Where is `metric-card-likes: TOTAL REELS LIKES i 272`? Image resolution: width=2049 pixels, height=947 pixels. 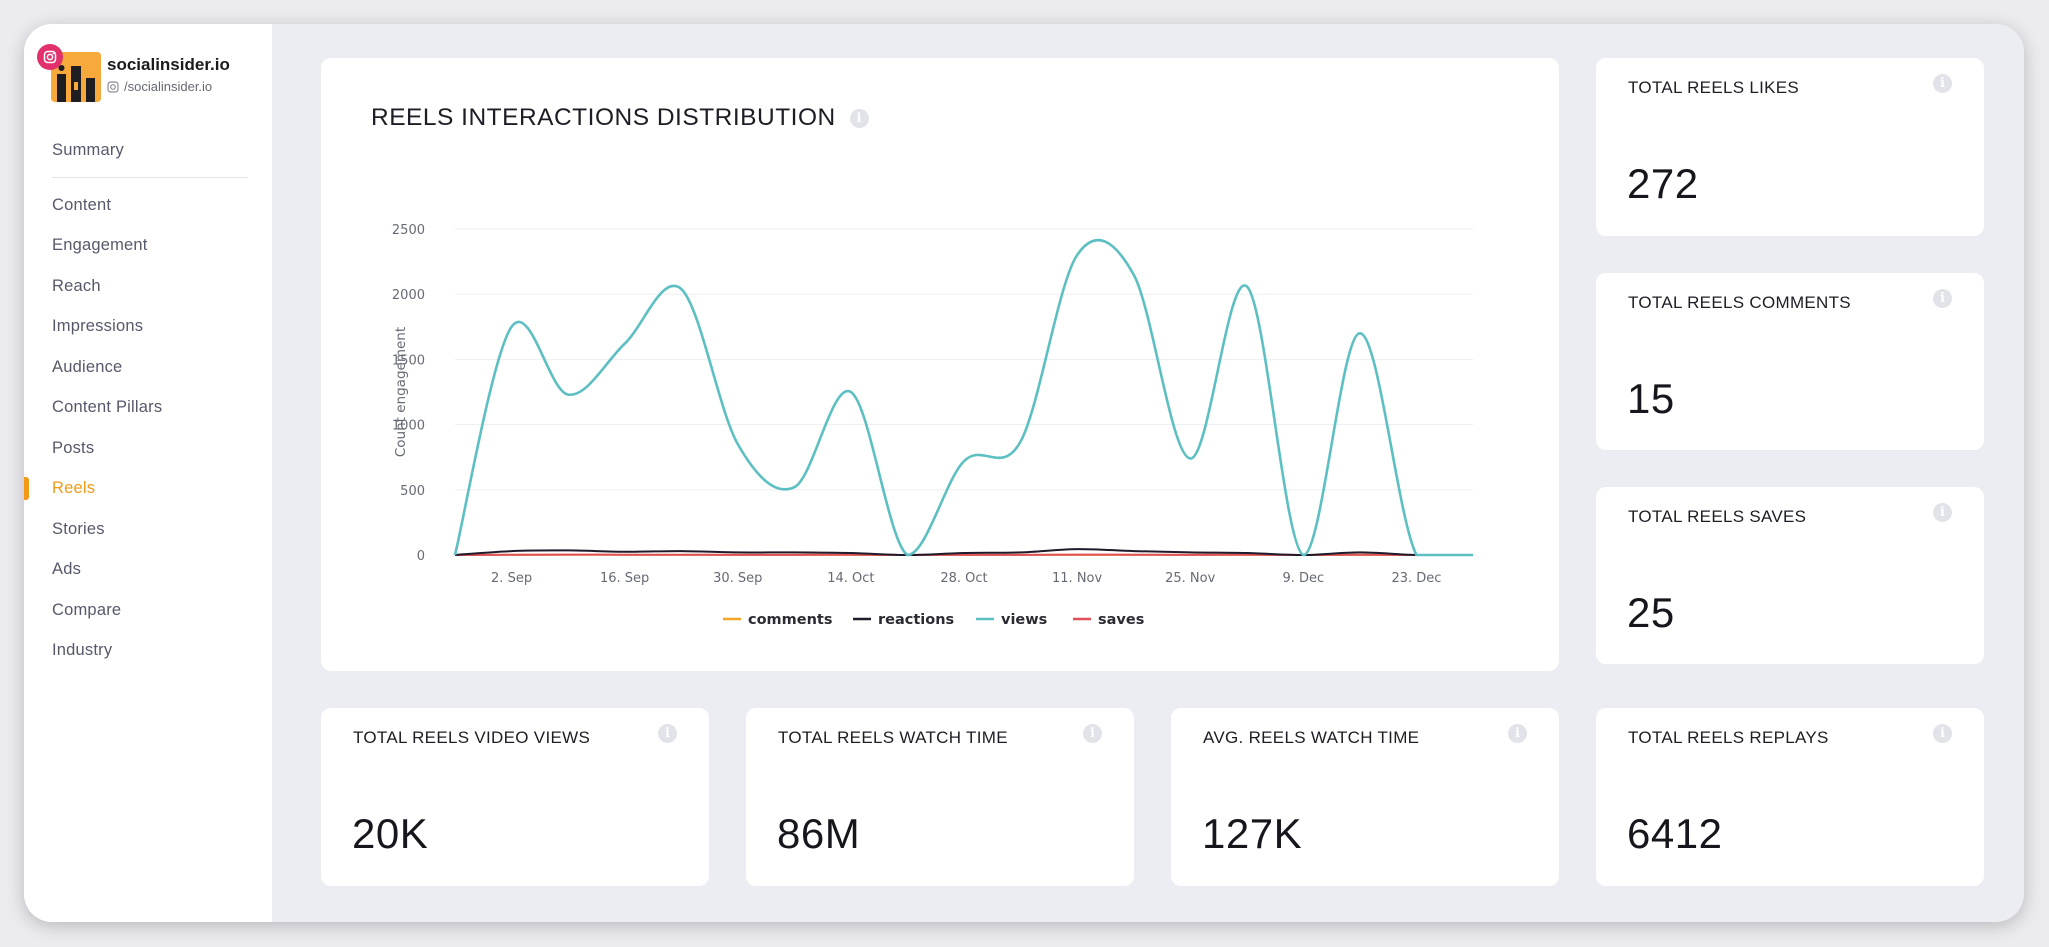 metric-card-likes: TOTAL REELS LIKES i 272 is located at coordinates (1790, 147).